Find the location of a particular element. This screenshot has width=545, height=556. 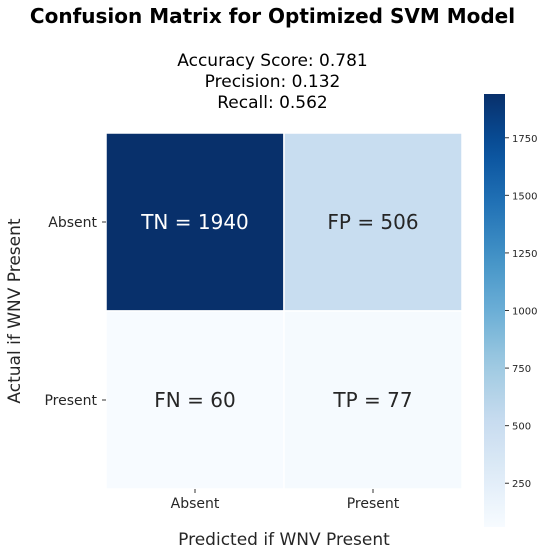

cell-label: TN = 1940 is located at coordinates (194, 222).